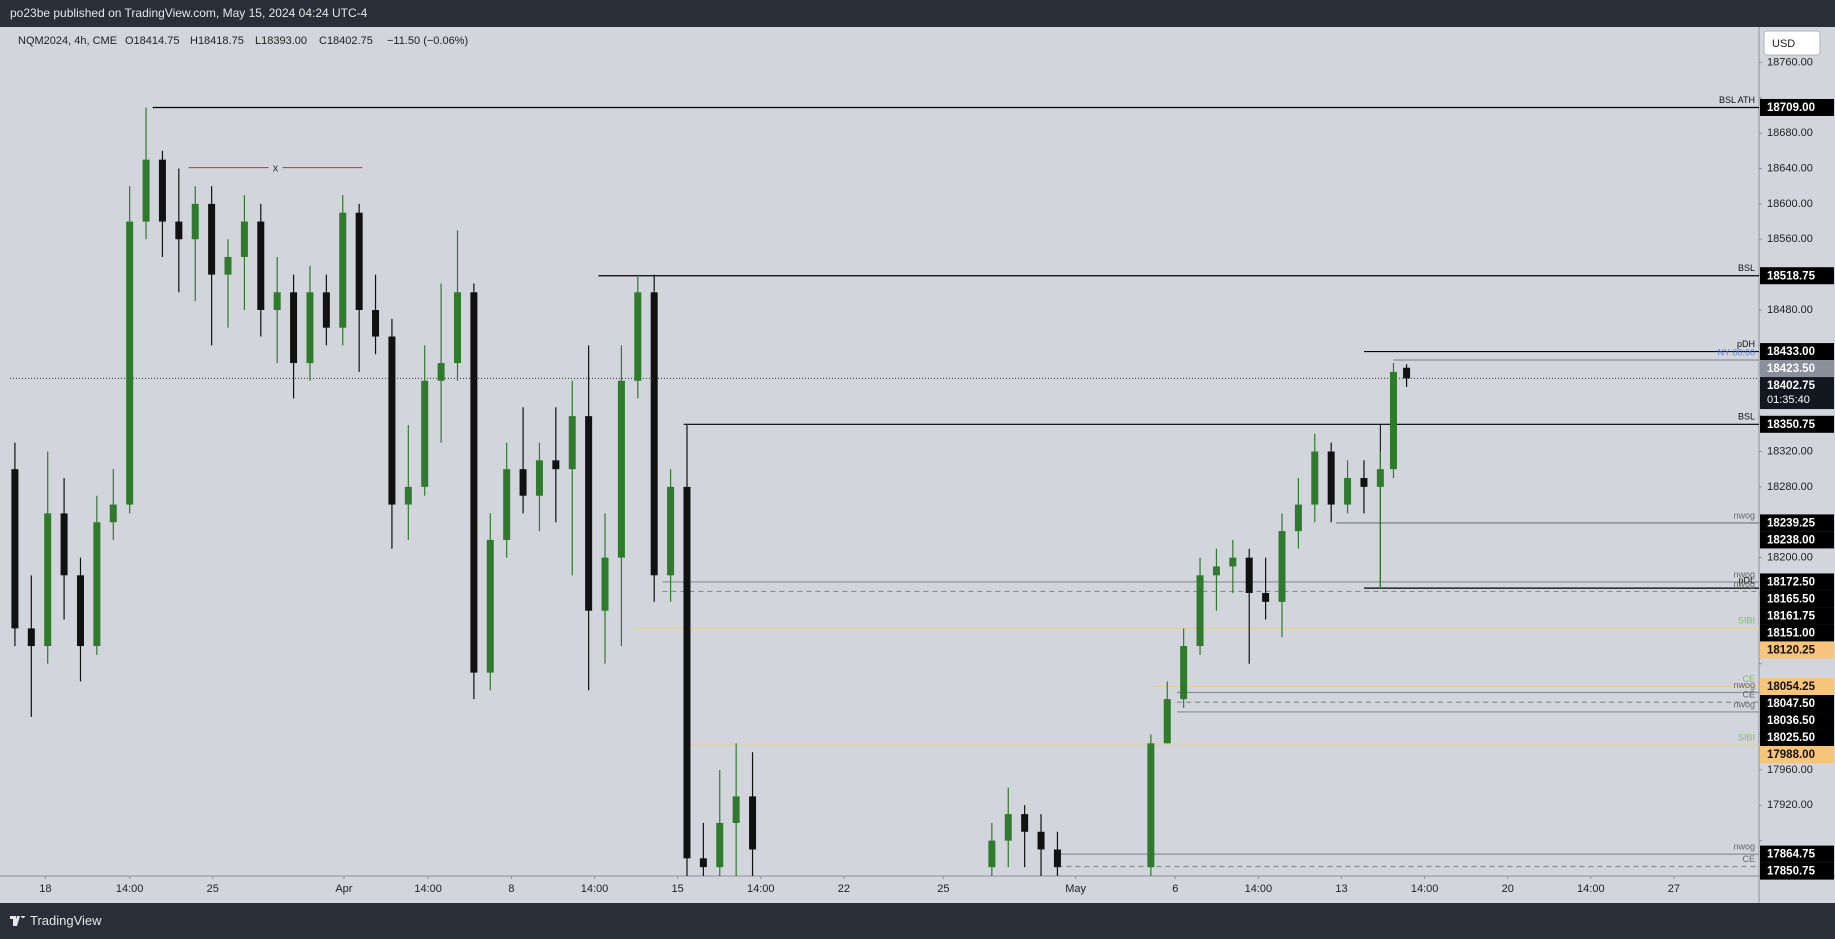 The width and height of the screenshot is (1835, 939). Describe the element at coordinates (1746, 581) in the screenshot. I see `level-text: pDL` at that location.